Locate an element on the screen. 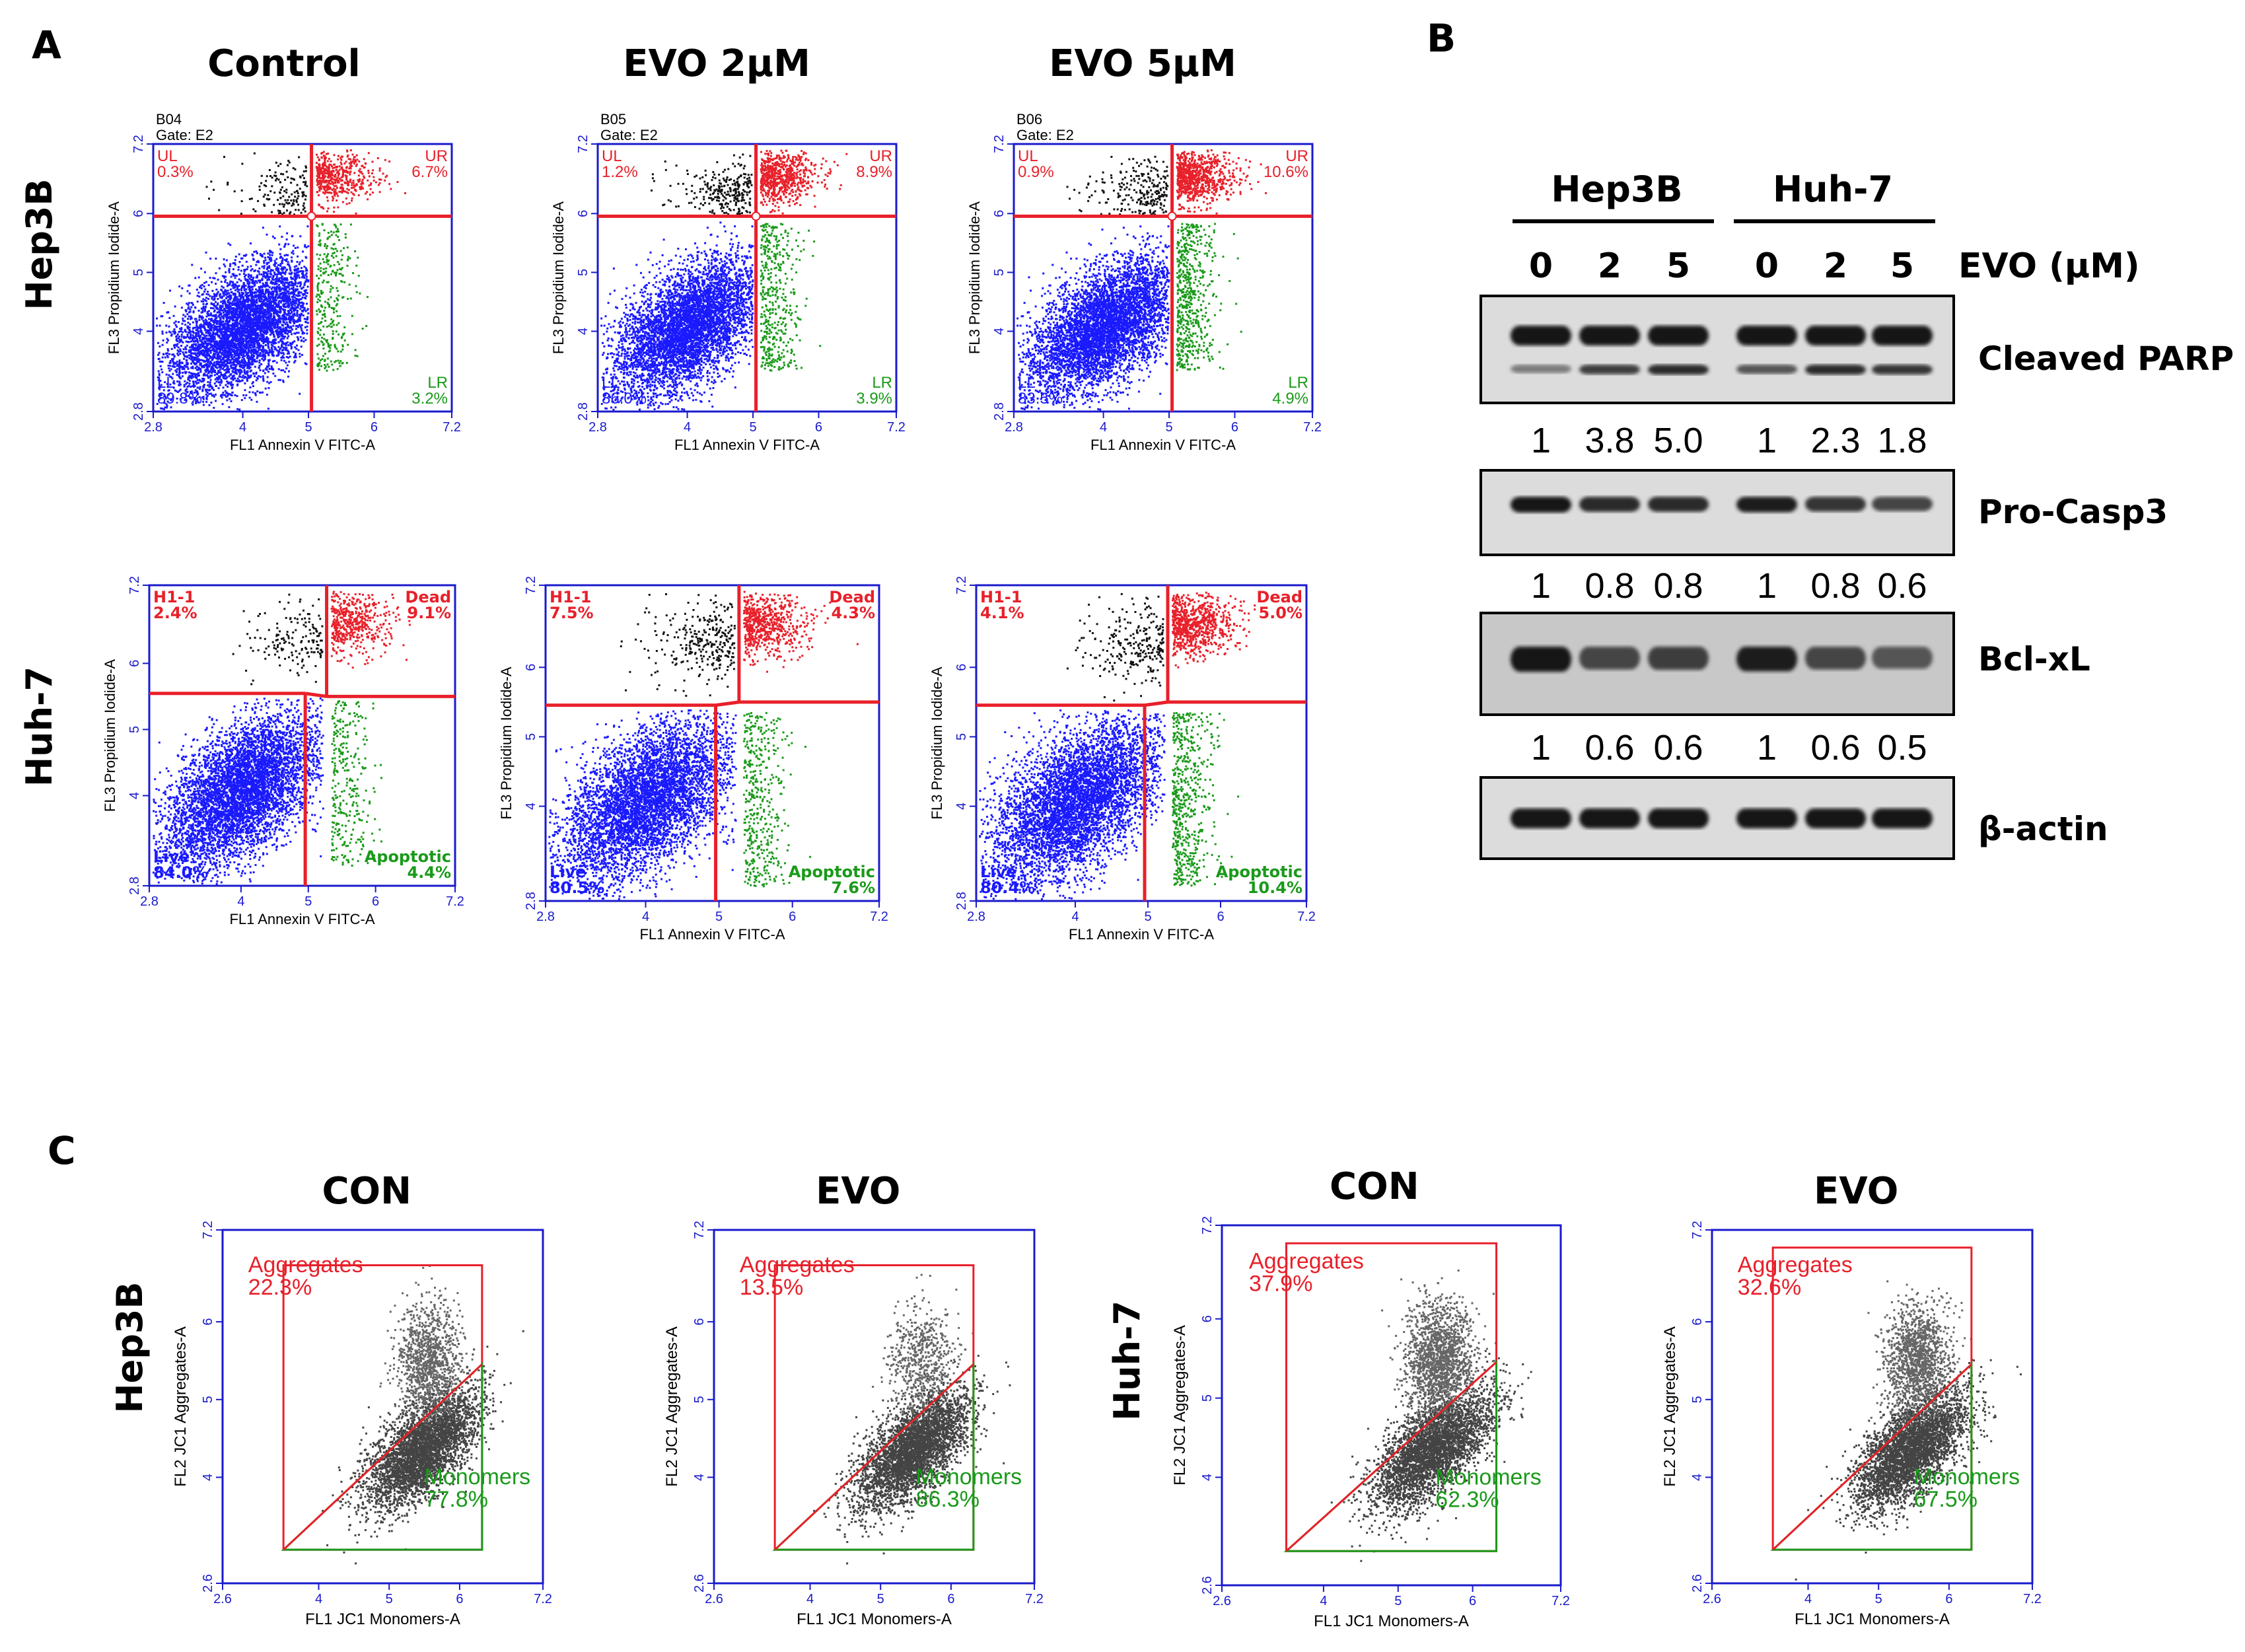 The width and height of the screenshot is (2245, 1652). panel-label-b: B is located at coordinates (1441, 38).